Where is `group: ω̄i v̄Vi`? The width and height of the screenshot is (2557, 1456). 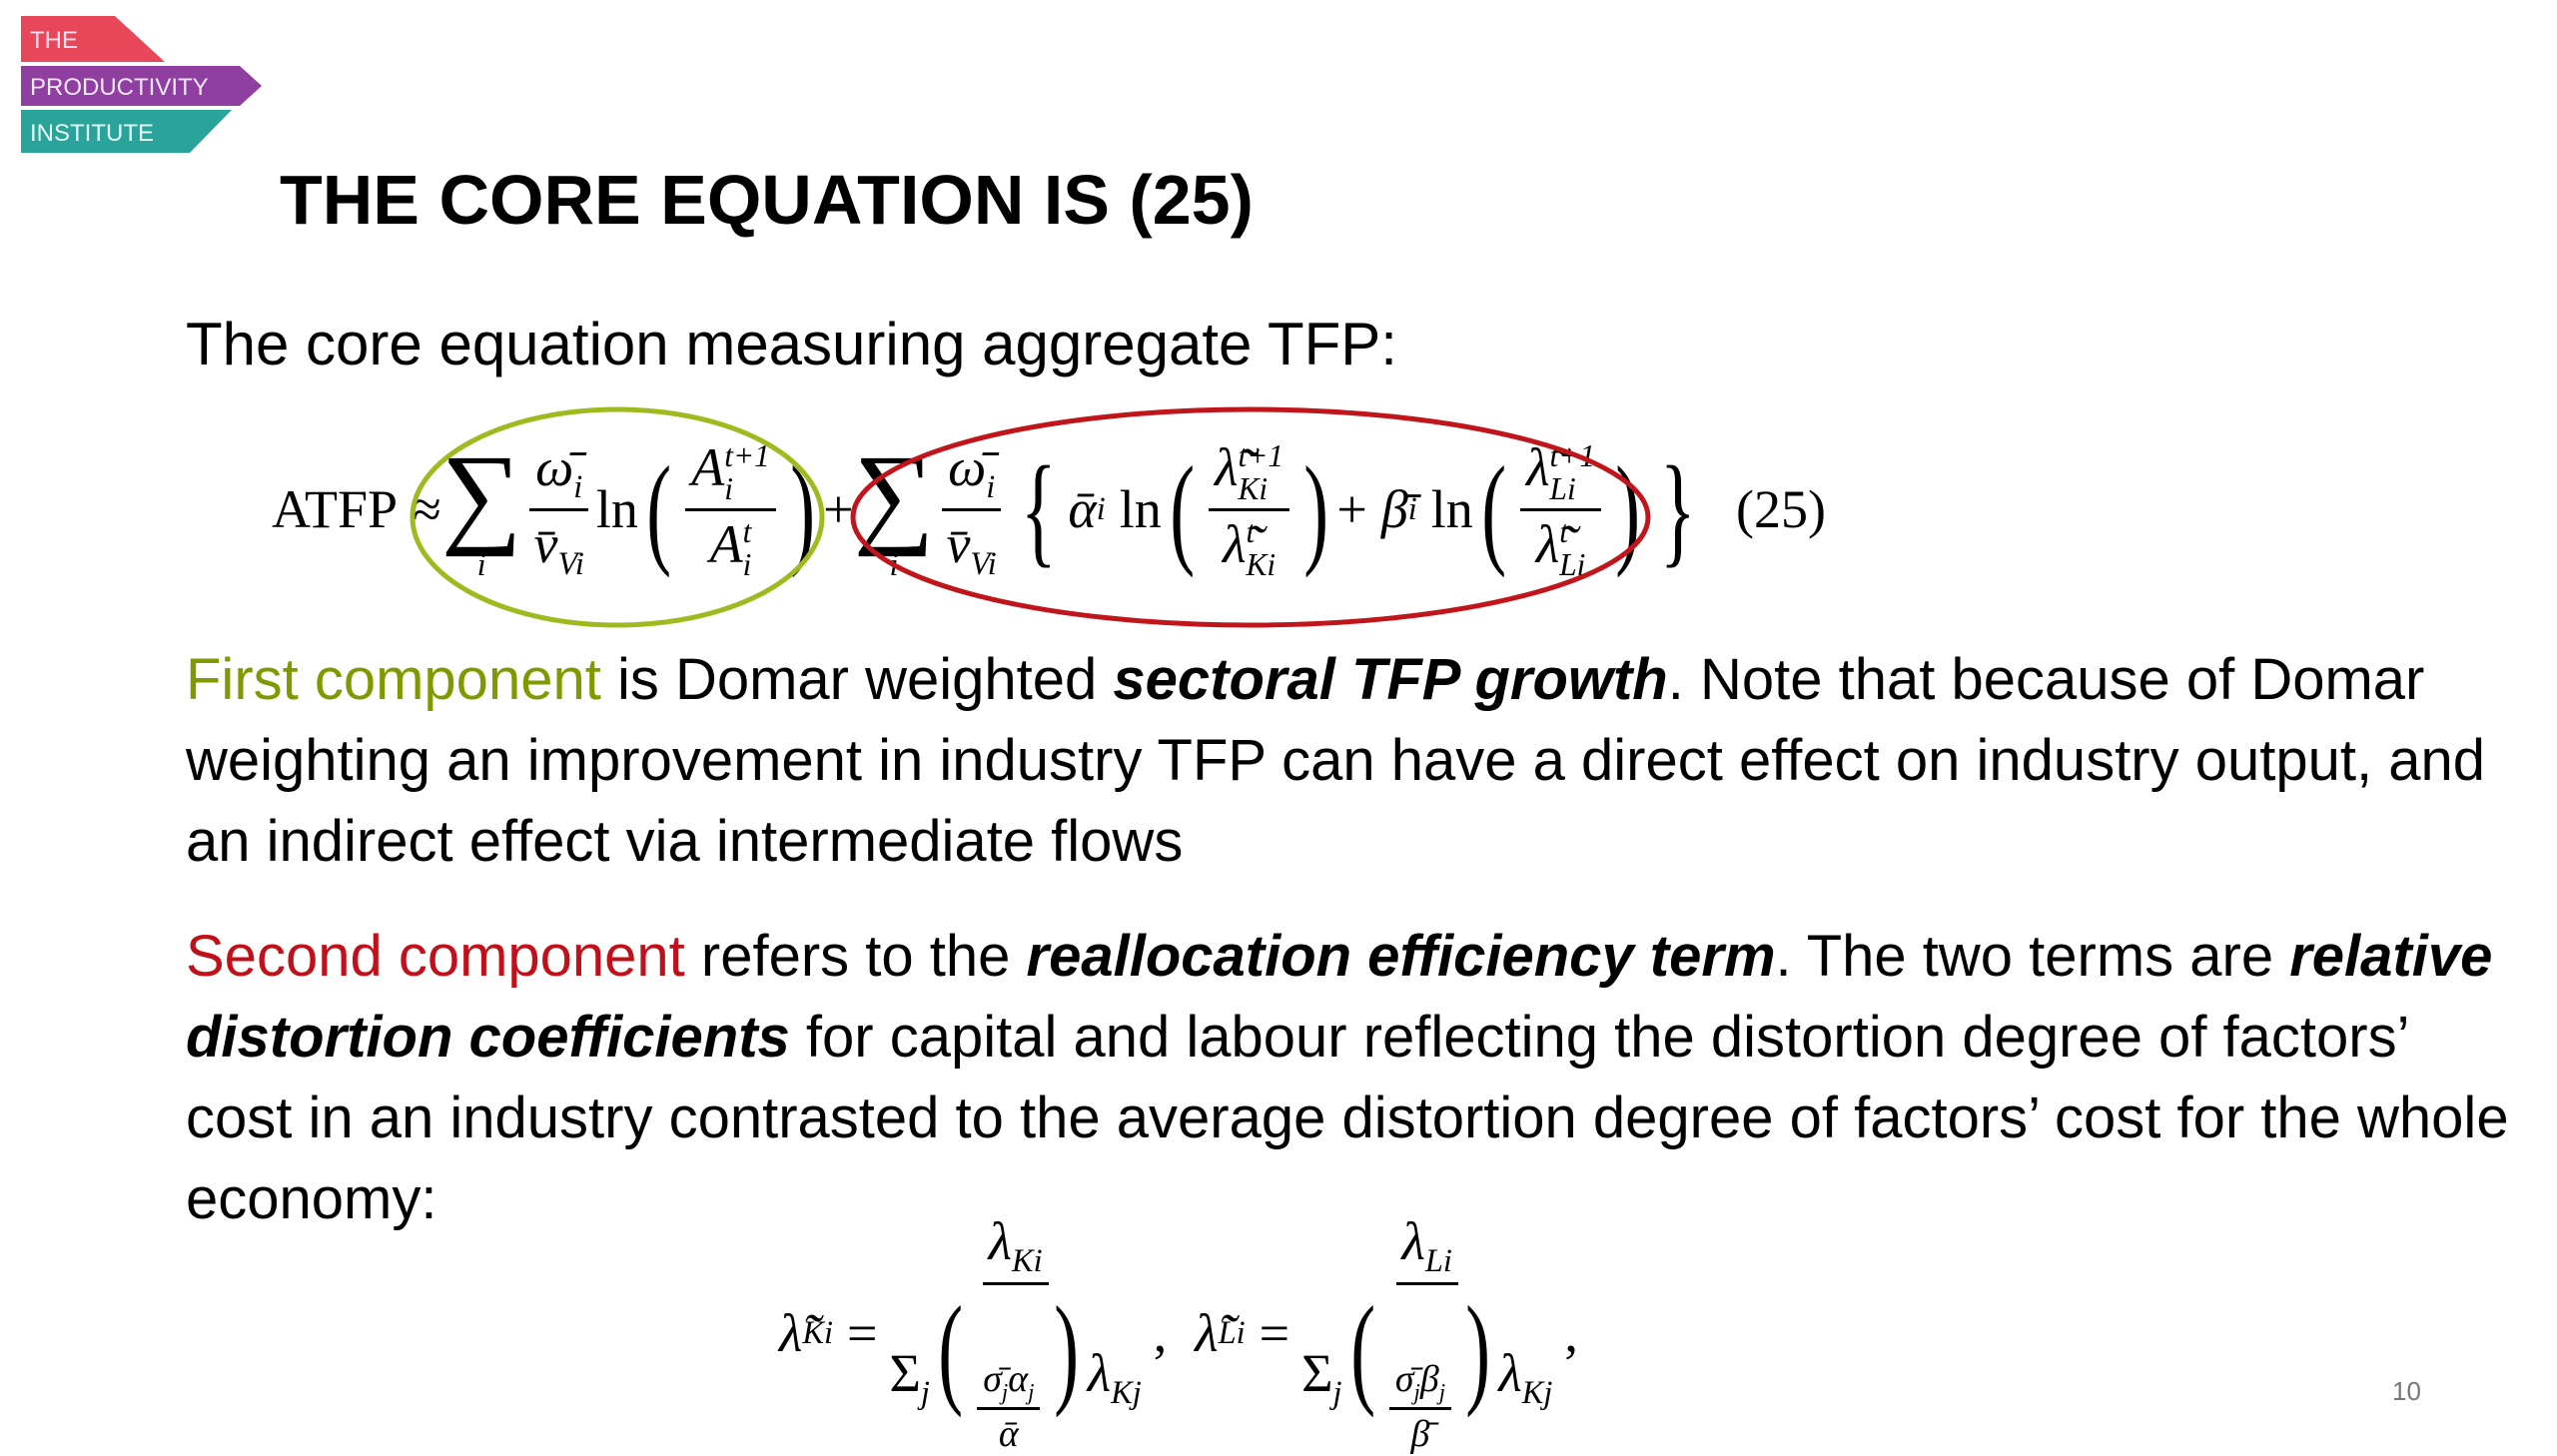 group: ω̄i v̄Vi is located at coordinates (971, 509).